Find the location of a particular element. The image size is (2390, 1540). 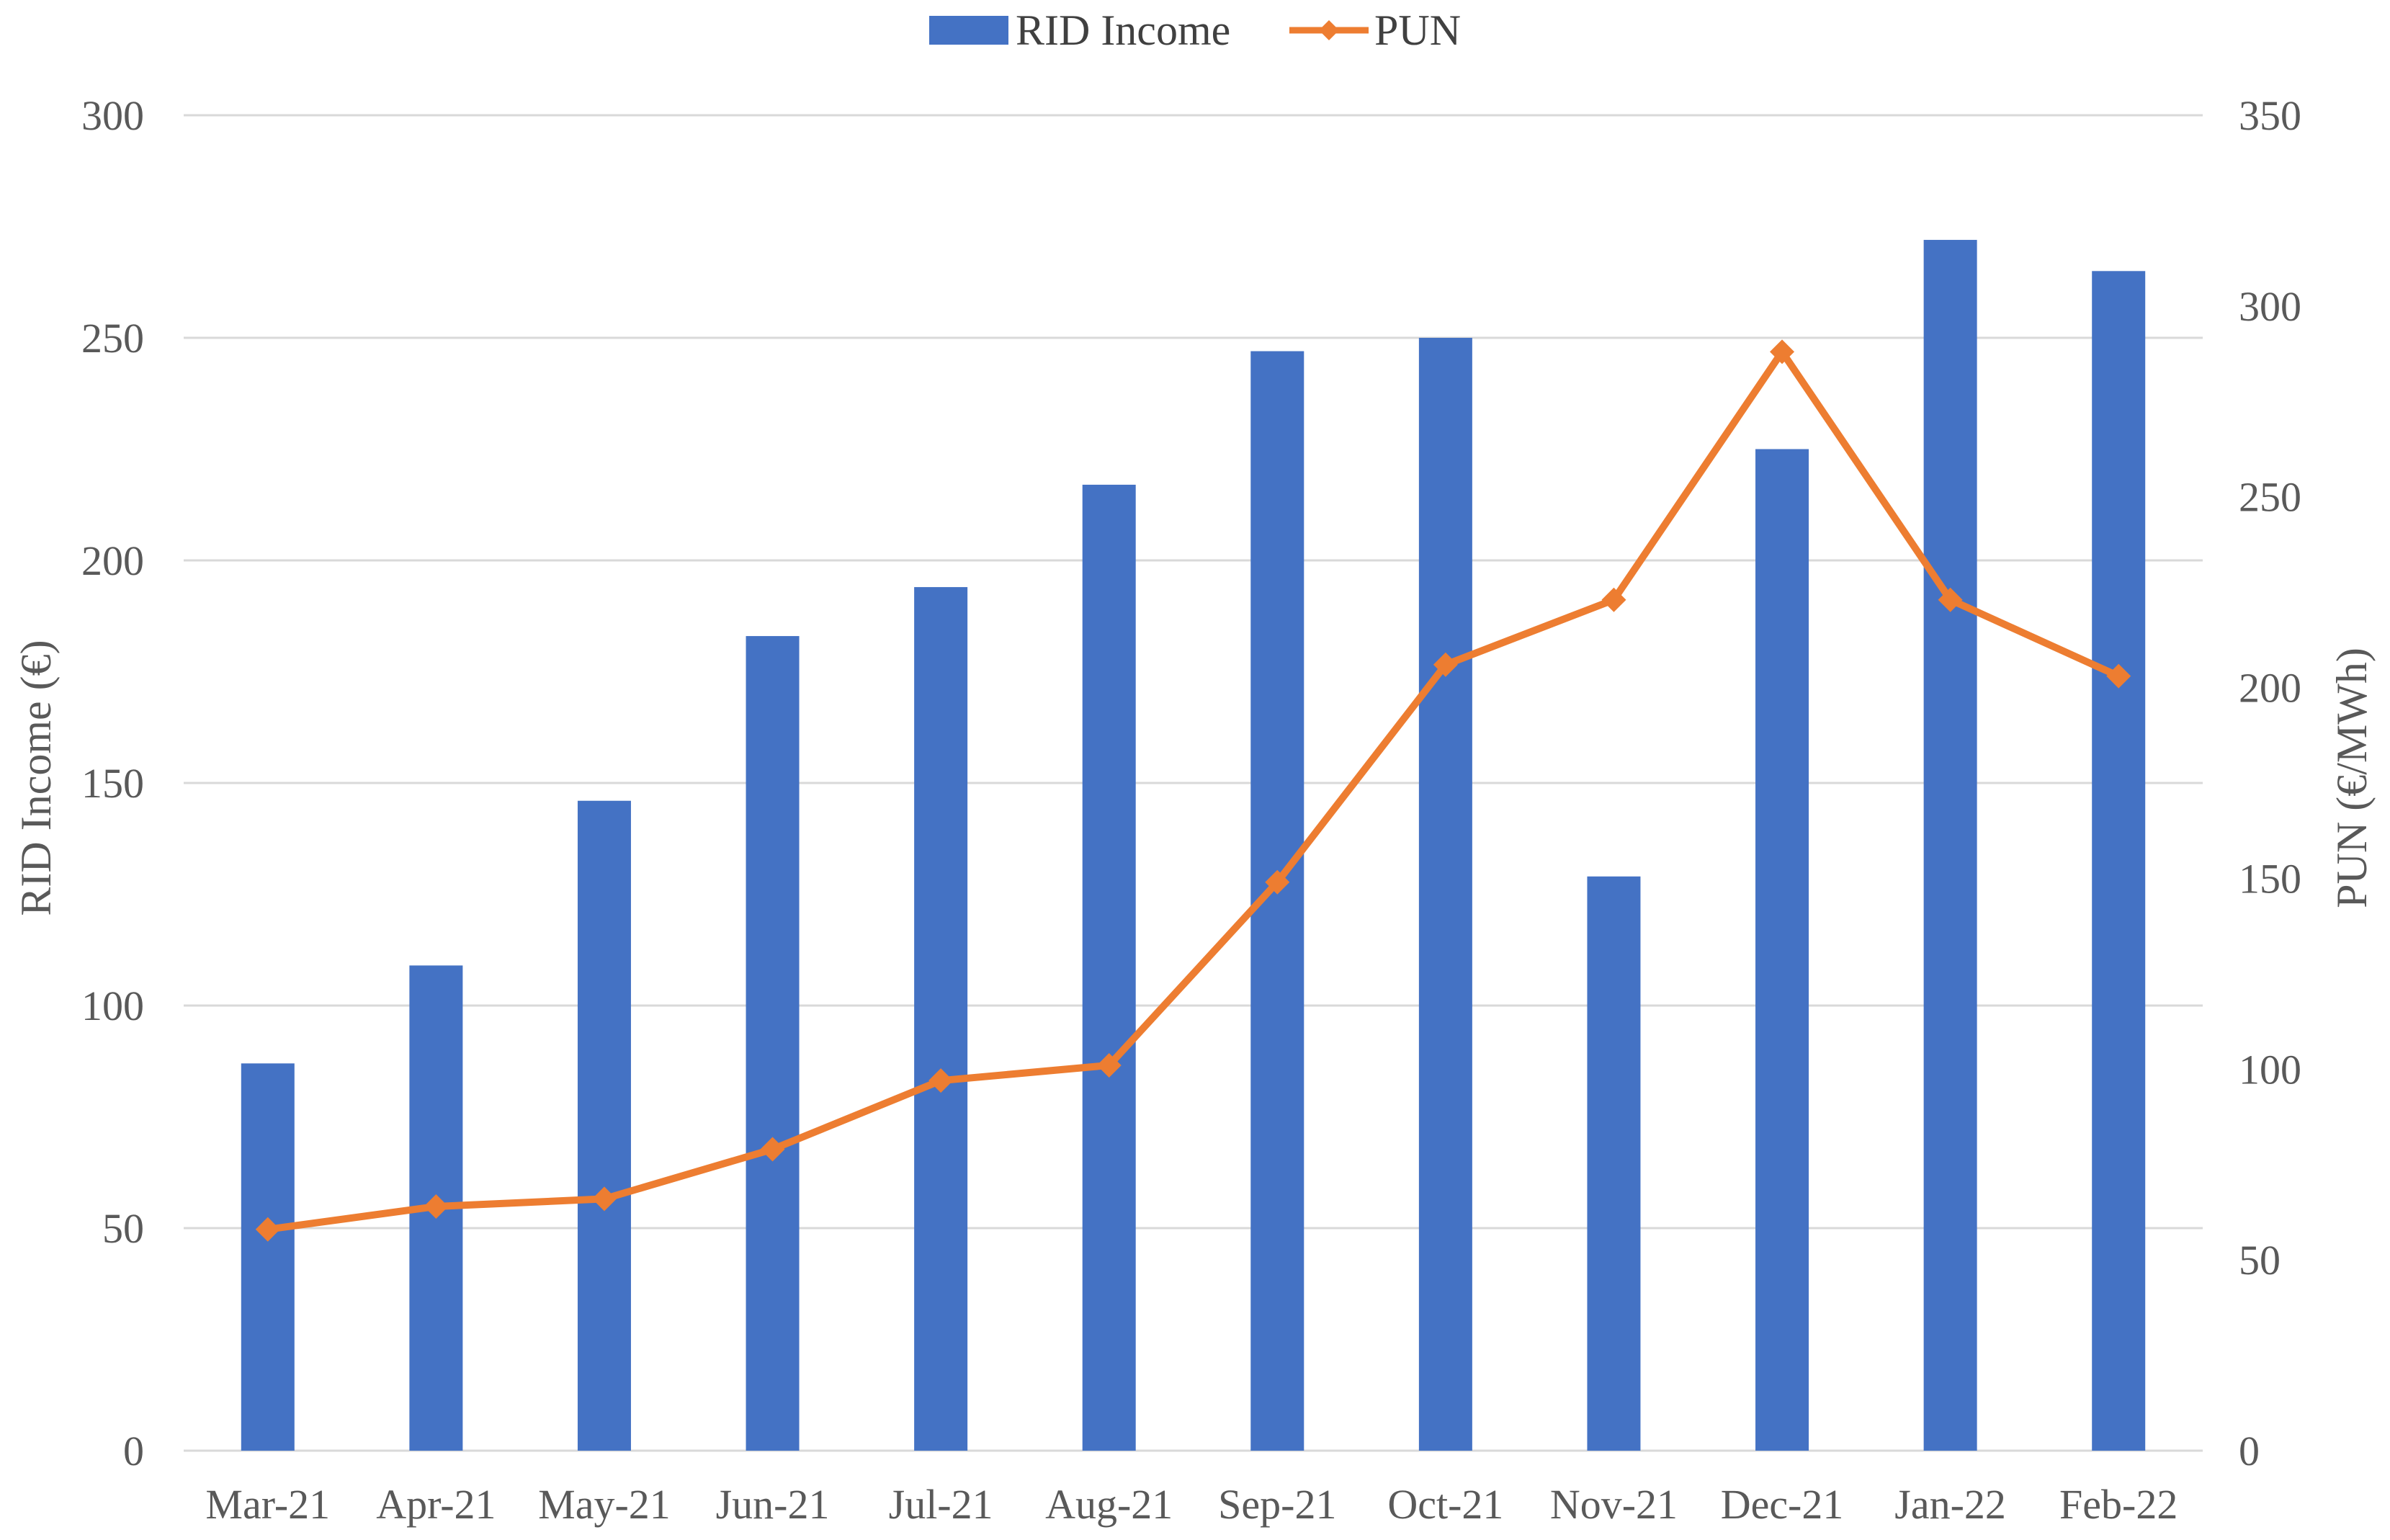

left-tick-label: 150 is located at coordinates (112, 783).